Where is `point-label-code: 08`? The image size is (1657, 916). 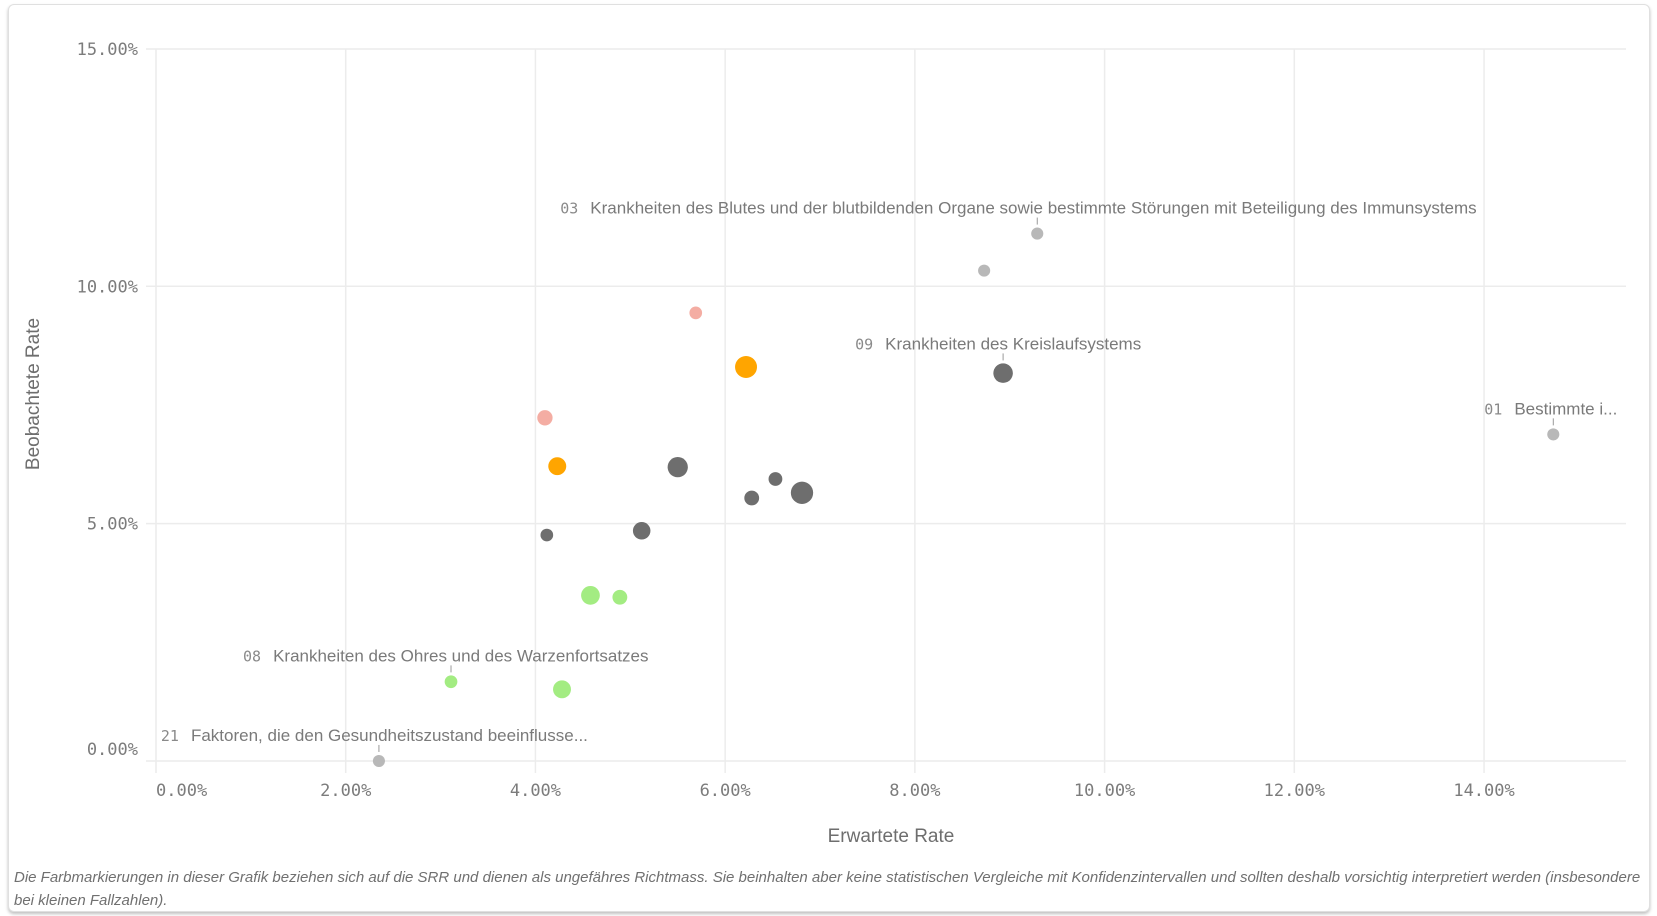 point-label-code: 08 is located at coordinates (252, 656).